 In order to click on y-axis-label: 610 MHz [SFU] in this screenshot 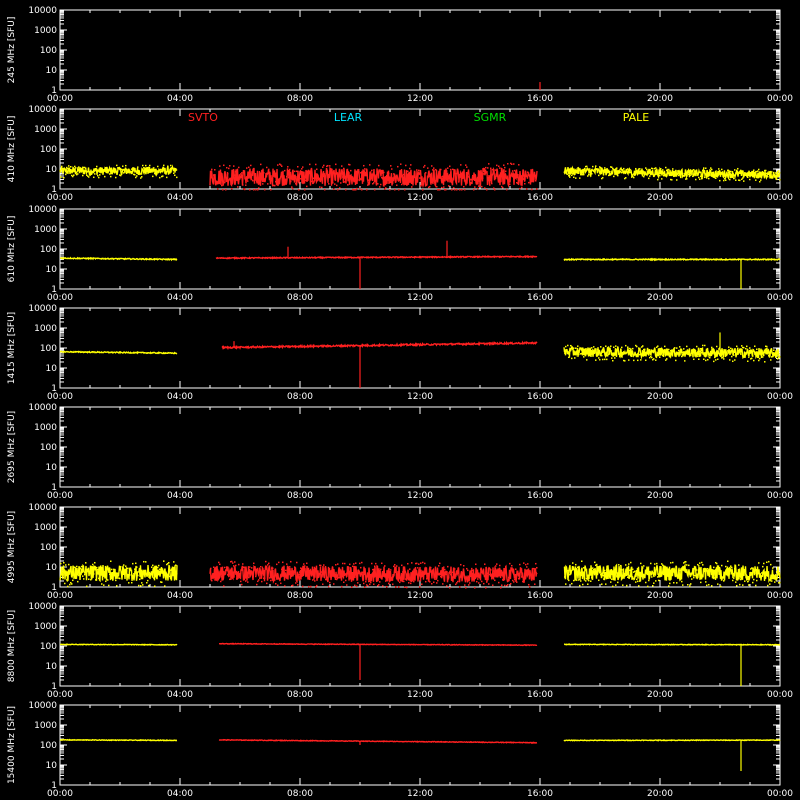, I will do `click(12, 249)`.